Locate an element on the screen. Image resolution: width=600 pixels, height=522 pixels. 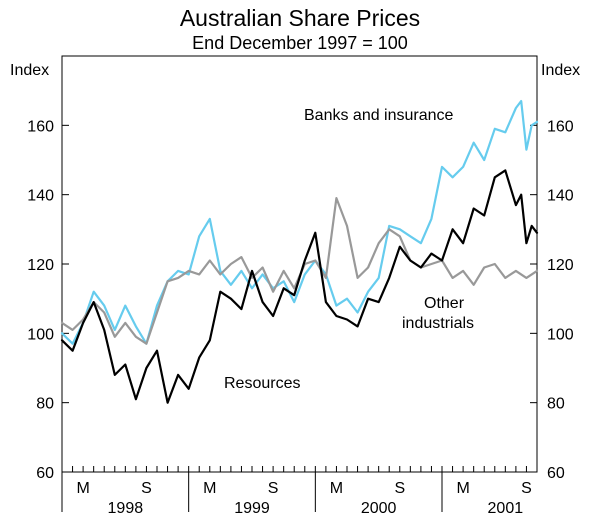
y-tick-label-left-120: 120 is located at coordinates (40, 265).